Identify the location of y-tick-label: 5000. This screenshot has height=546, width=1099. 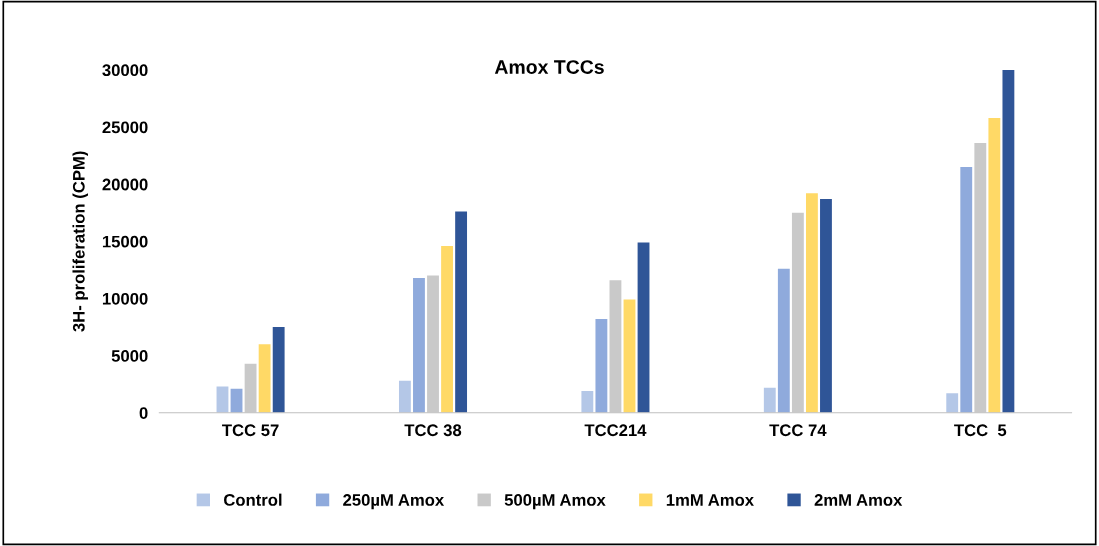
(129, 356).